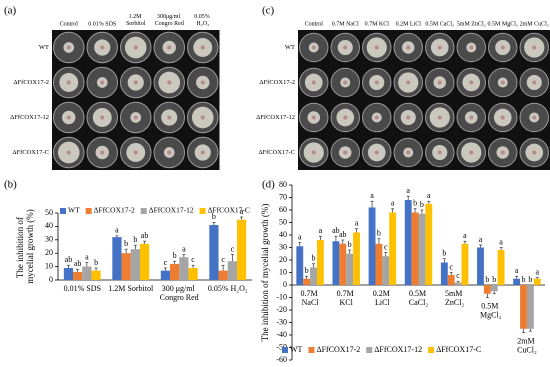 This screenshot has height=367, width=550. I want to click on column-header: 1.2M Sorbitol, so click(136, 20).